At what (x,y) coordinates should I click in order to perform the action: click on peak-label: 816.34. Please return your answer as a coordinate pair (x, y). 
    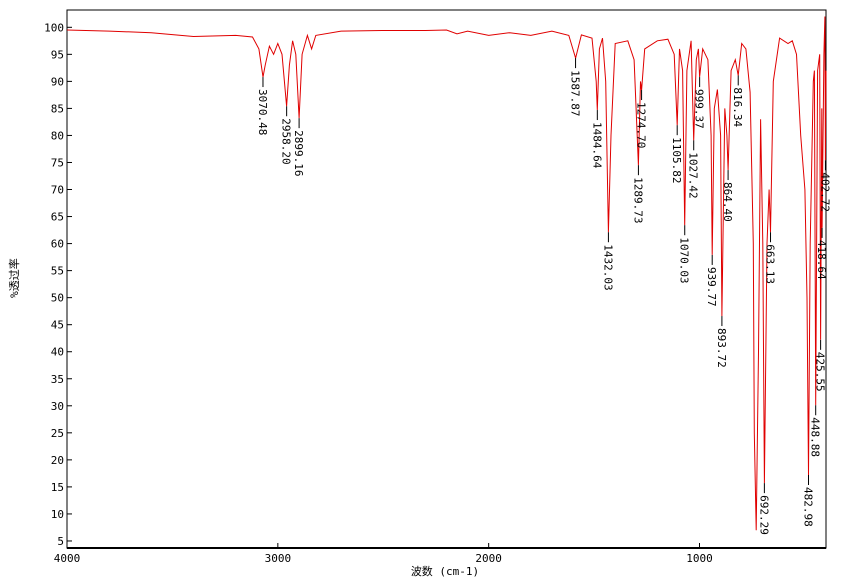
    Looking at the image, I should click on (737, 107).